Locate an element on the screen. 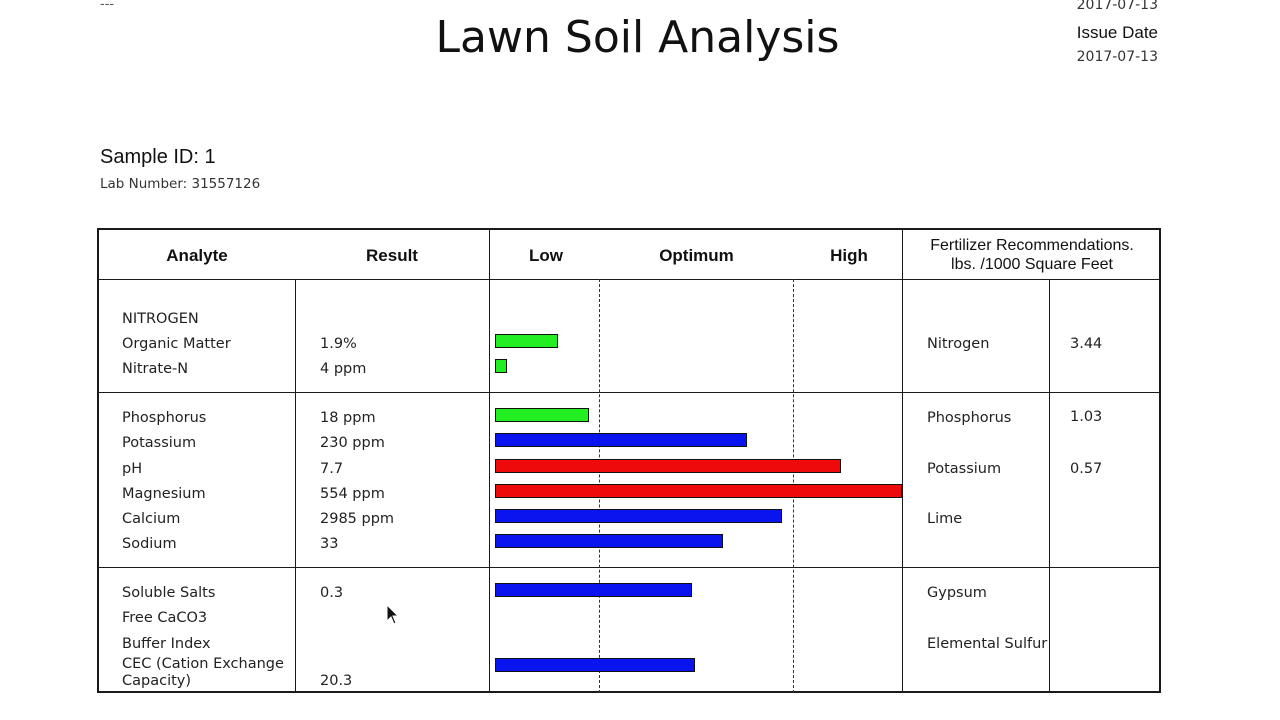 The image size is (1280, 720). level-bar-sodium is located at coordinates (609, 541).